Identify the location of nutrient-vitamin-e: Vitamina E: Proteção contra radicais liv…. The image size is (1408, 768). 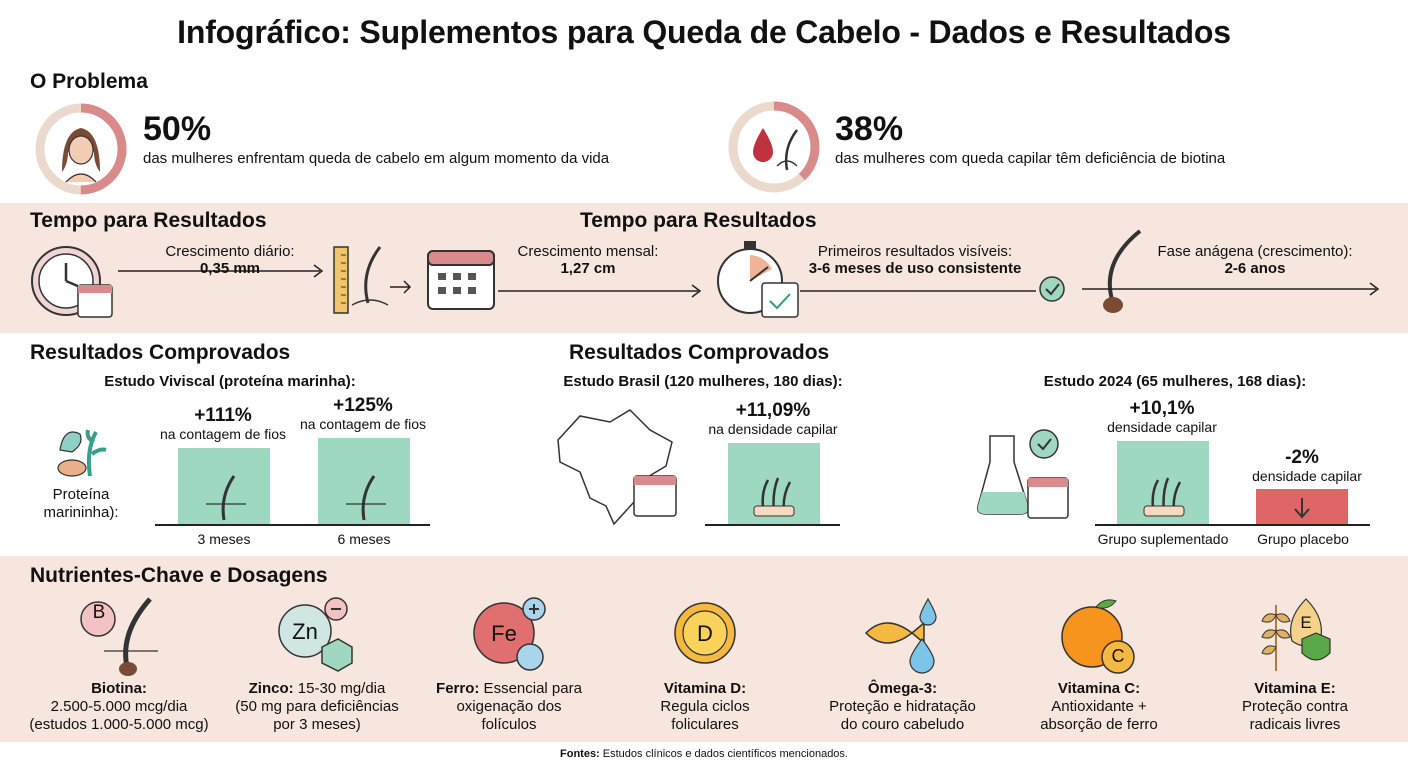
(1295, 707).